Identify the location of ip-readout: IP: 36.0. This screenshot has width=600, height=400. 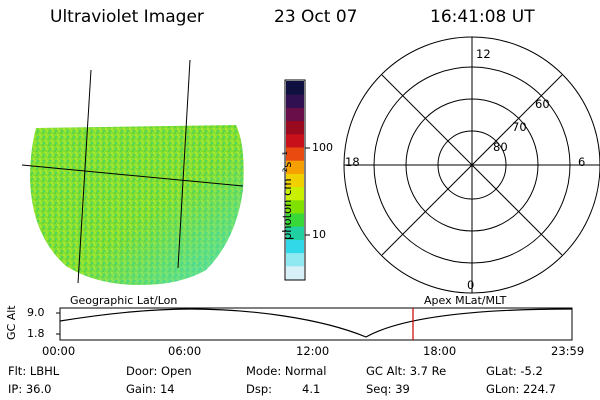
(30, 389).